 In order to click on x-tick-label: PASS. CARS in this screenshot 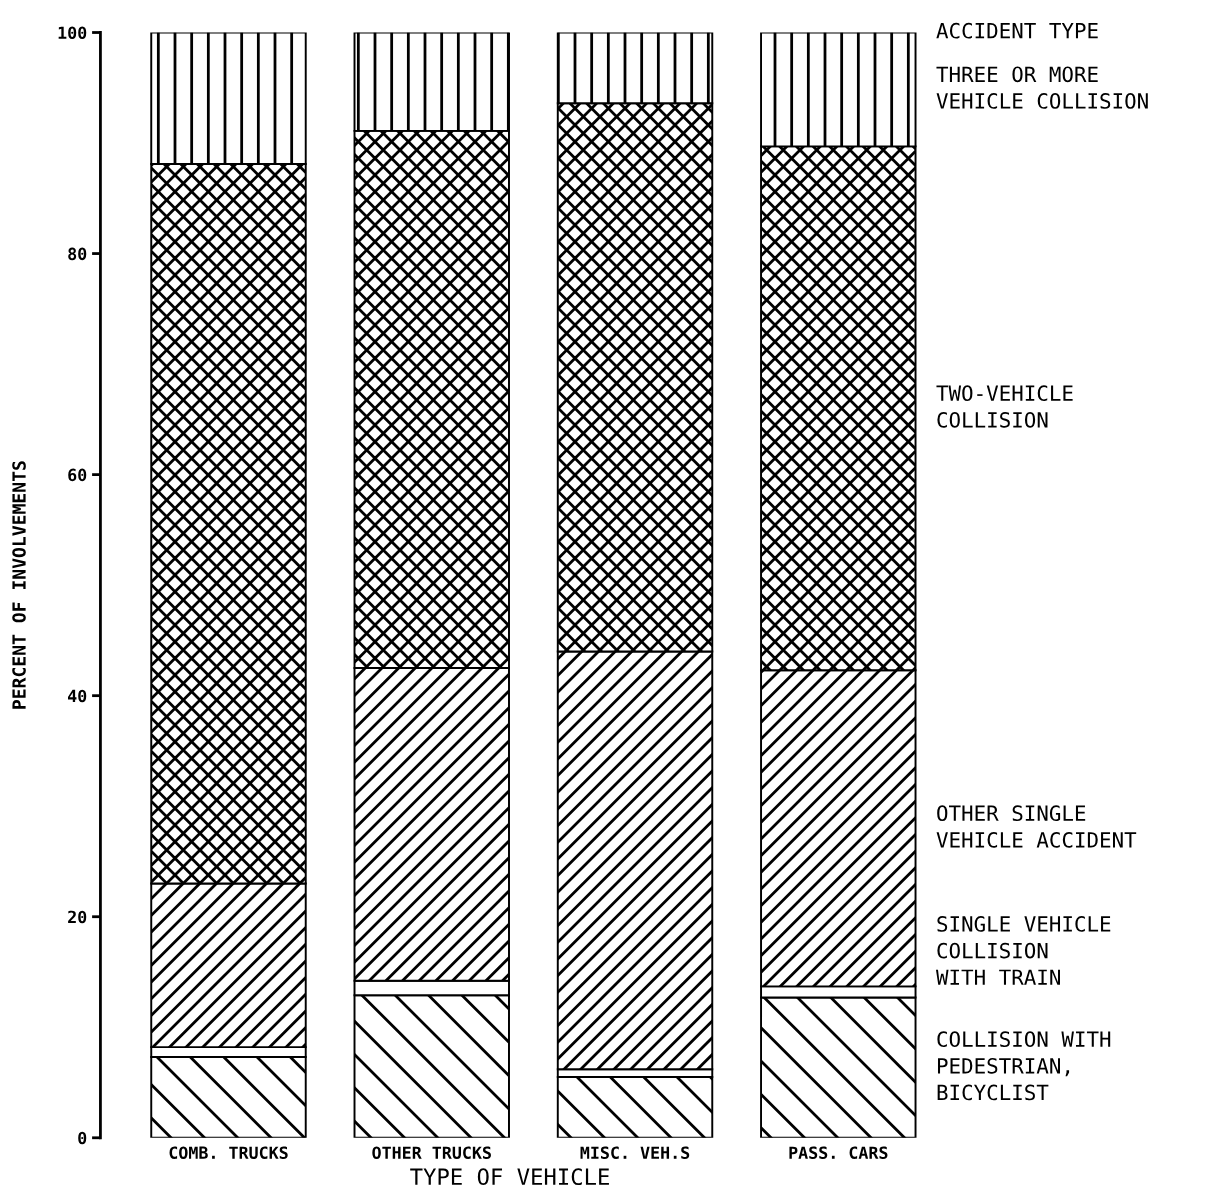, I will do `click(838, 1153)`.